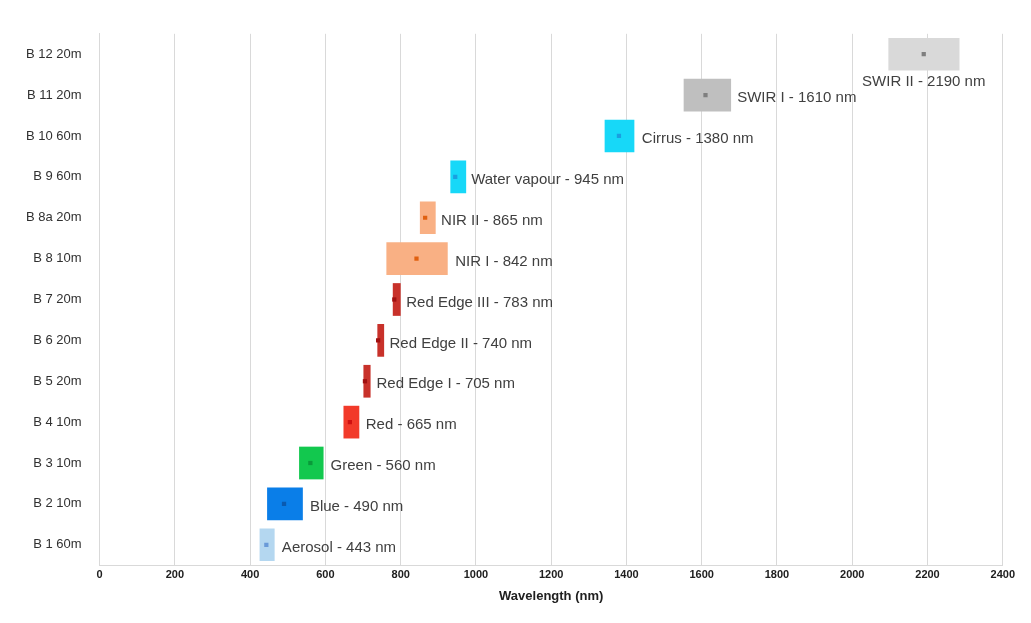 The height and width of the screenshot is (623, 1031). I want to click on x-tick-label: 200, so click(175, 573).